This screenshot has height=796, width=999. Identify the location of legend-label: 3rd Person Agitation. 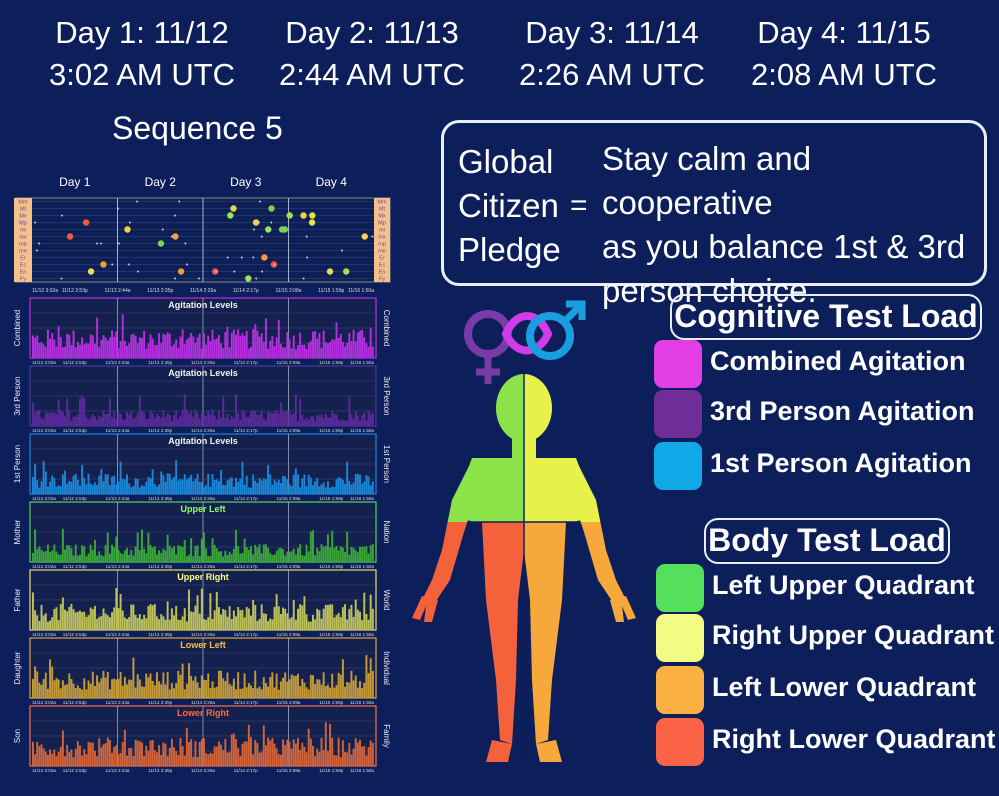
(842, 411).